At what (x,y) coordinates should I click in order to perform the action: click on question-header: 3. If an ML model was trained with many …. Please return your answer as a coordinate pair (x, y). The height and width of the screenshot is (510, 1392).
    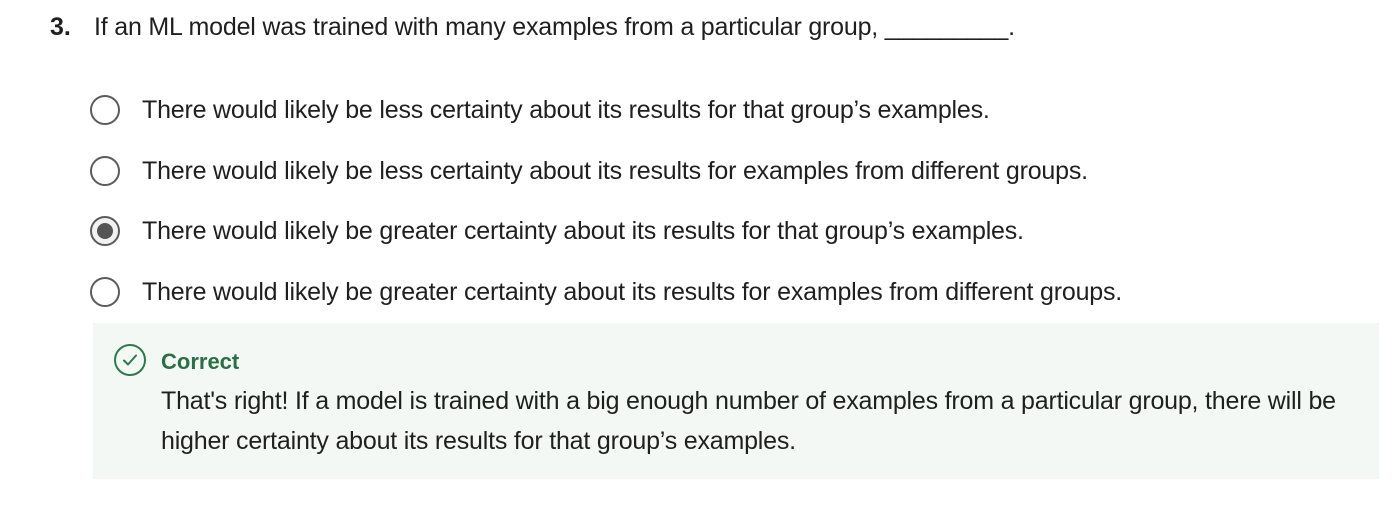
    Looking at the image, I should click on (532, 27).